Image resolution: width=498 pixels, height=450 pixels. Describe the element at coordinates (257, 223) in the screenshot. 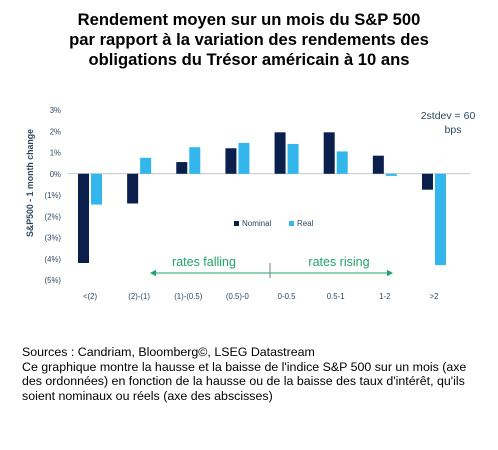

I see `legend-label-nominal: Nominal` at that location.